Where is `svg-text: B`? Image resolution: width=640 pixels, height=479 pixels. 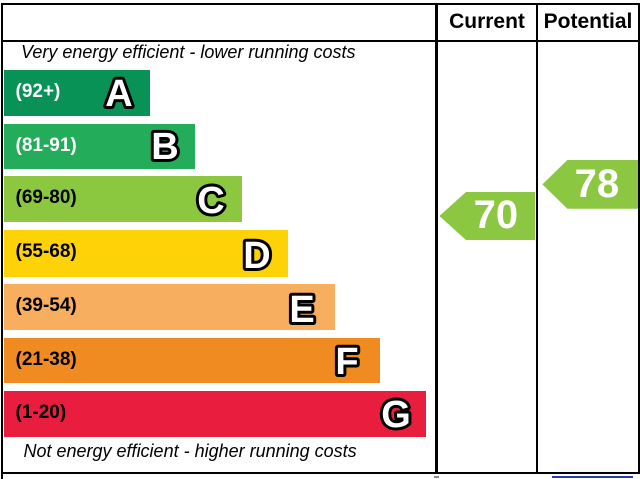 svg-text: B is located at coordinates (164, 147).